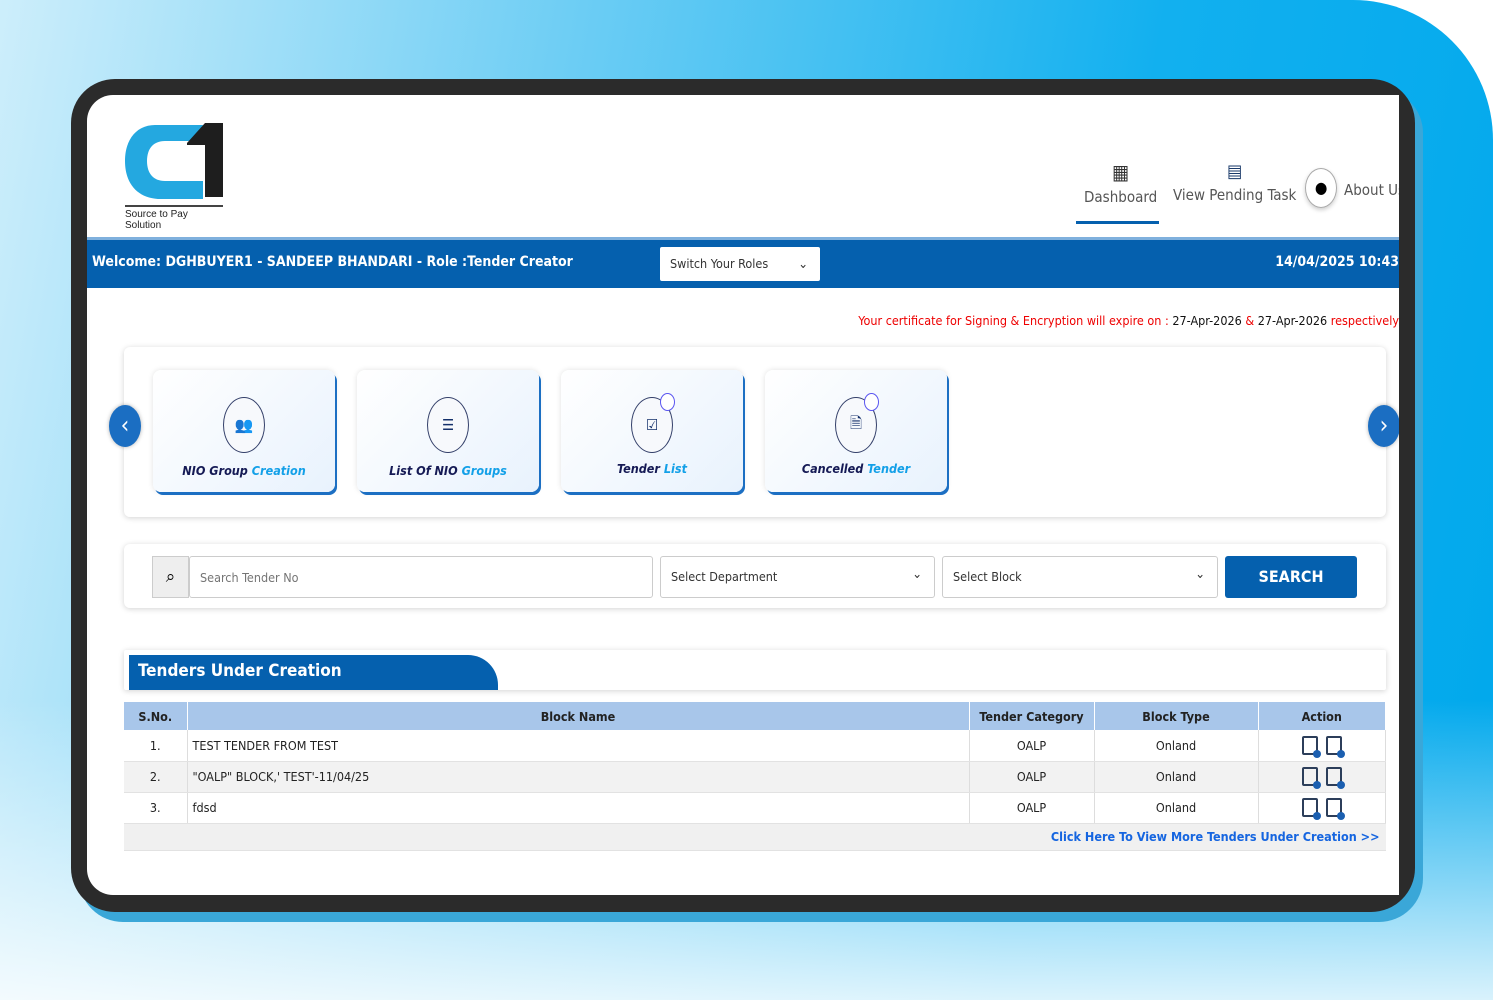 This screenshot has width=1500, height=1000. I want to click on nav-dashboard-label: Dashboard, so click(1121, 197).